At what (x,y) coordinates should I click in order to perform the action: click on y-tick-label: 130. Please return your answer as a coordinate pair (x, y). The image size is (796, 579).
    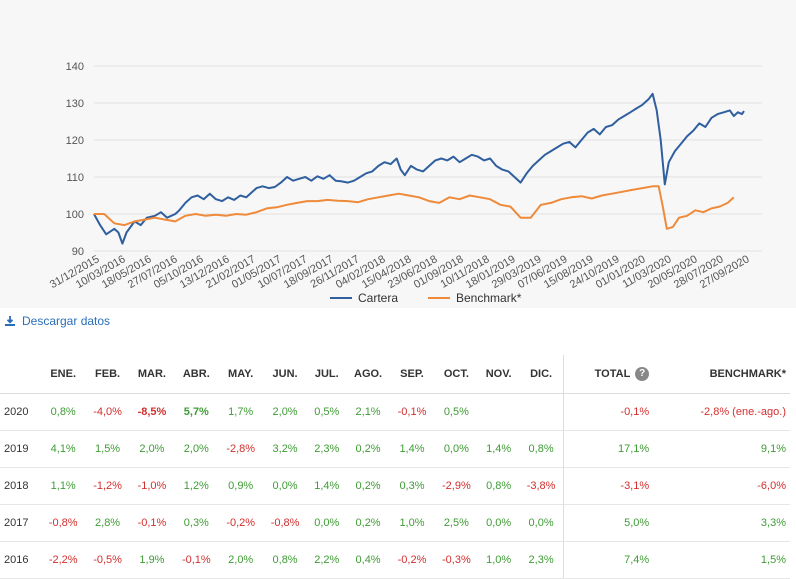
    Looking at the image, I should click on (75, 104).